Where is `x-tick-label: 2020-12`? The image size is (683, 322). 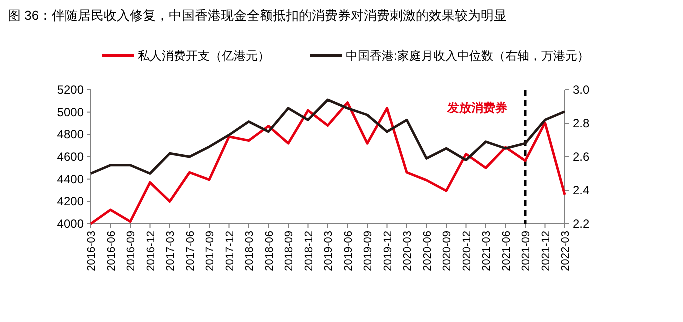 x-tick-label: 2020-12 is located at coordinates (467, 251).